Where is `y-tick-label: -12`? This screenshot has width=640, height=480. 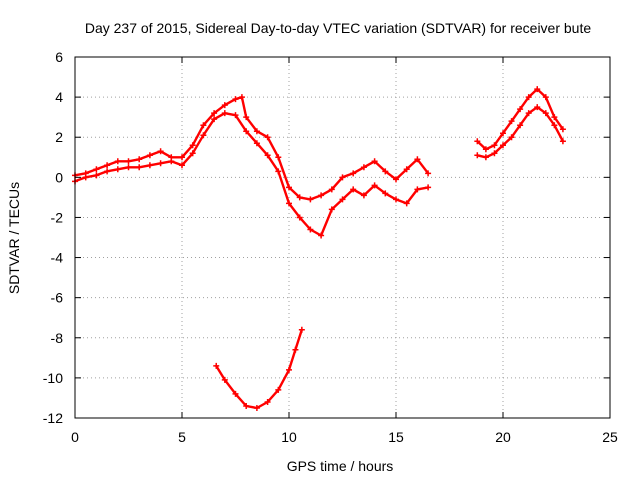 y-tick-label: -12 is located at coordinates (53, 418).